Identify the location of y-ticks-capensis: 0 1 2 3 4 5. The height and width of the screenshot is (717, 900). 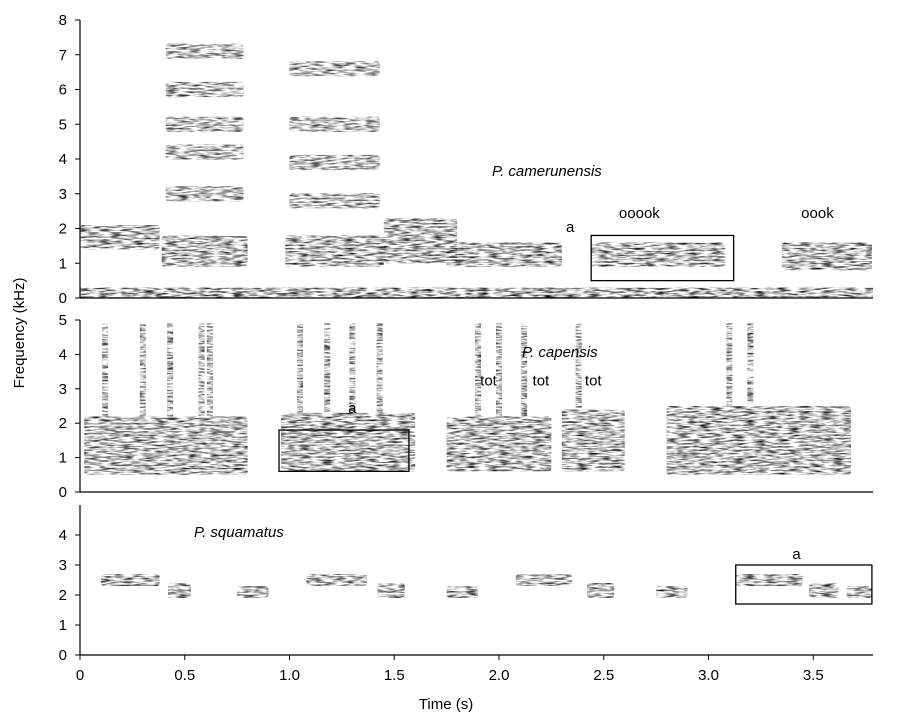
(69, 406).